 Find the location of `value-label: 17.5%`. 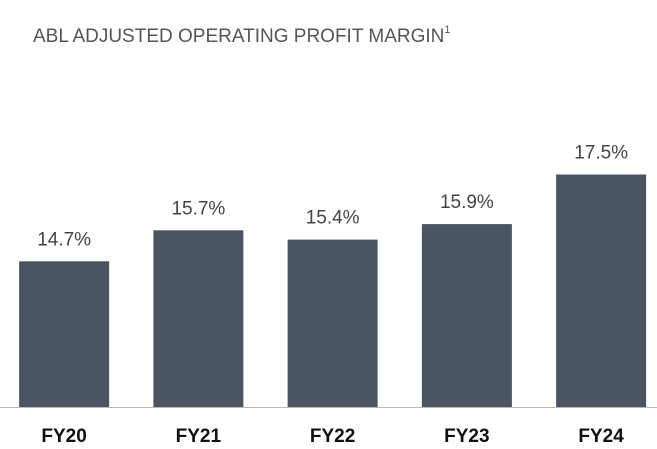

value-label: 17.5% is located at coordinates (601, 153).